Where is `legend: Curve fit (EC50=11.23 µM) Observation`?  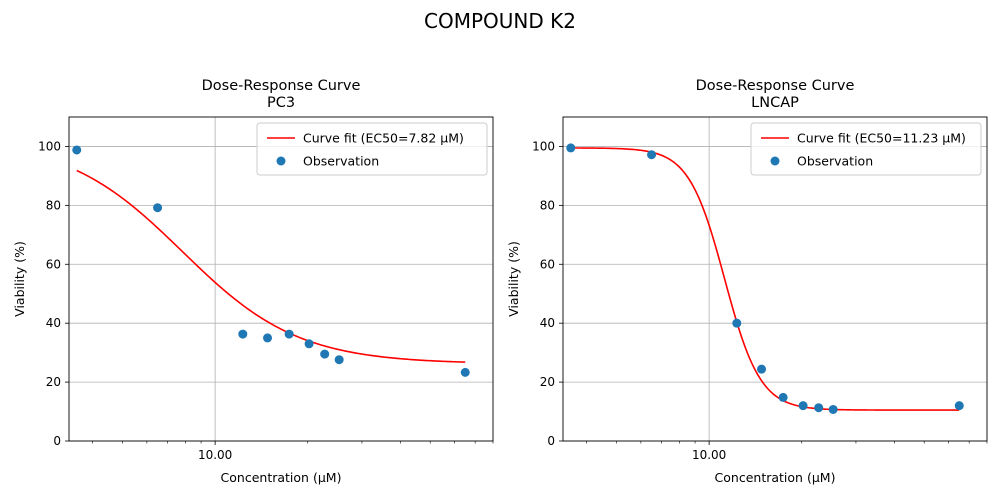 legend: Curve fit (EC50=11.23 µM) Observation is located at coordinates (866, 149).